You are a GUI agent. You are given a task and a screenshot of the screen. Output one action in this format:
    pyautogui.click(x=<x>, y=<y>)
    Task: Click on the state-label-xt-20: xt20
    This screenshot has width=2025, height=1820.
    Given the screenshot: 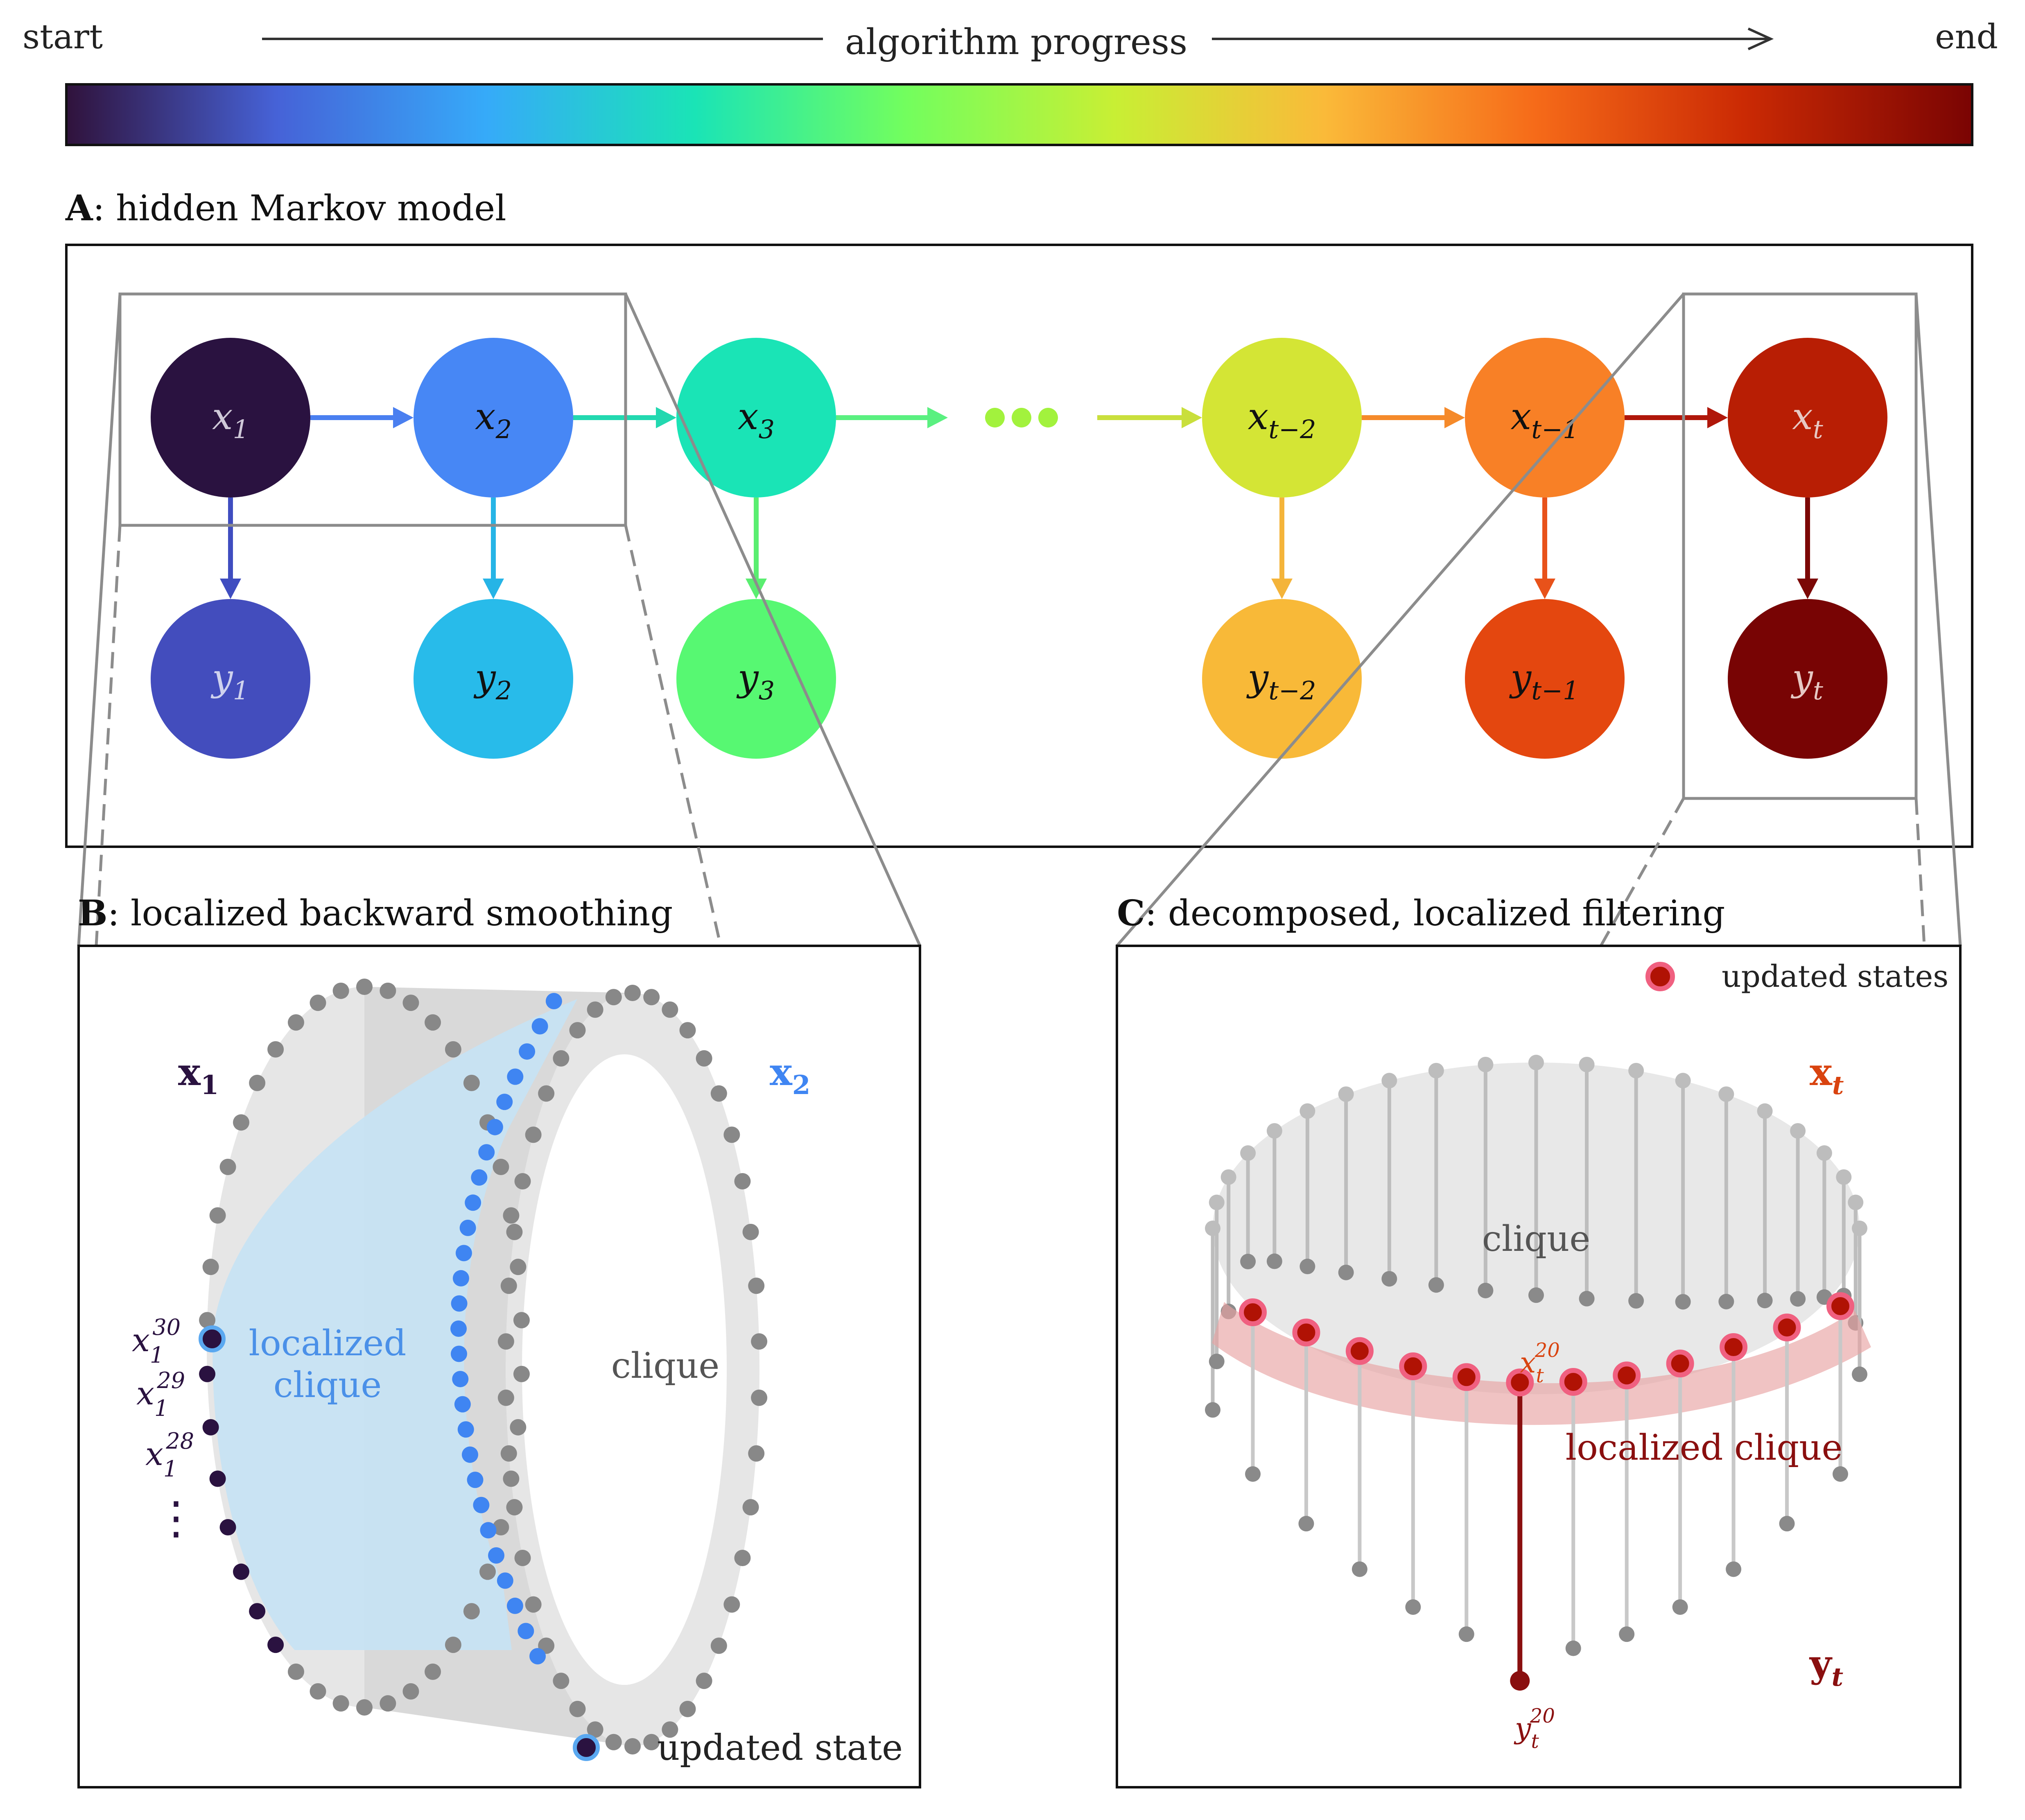 What is the action you would take?
    pyautogui.click(x=1540, y=1363)
    